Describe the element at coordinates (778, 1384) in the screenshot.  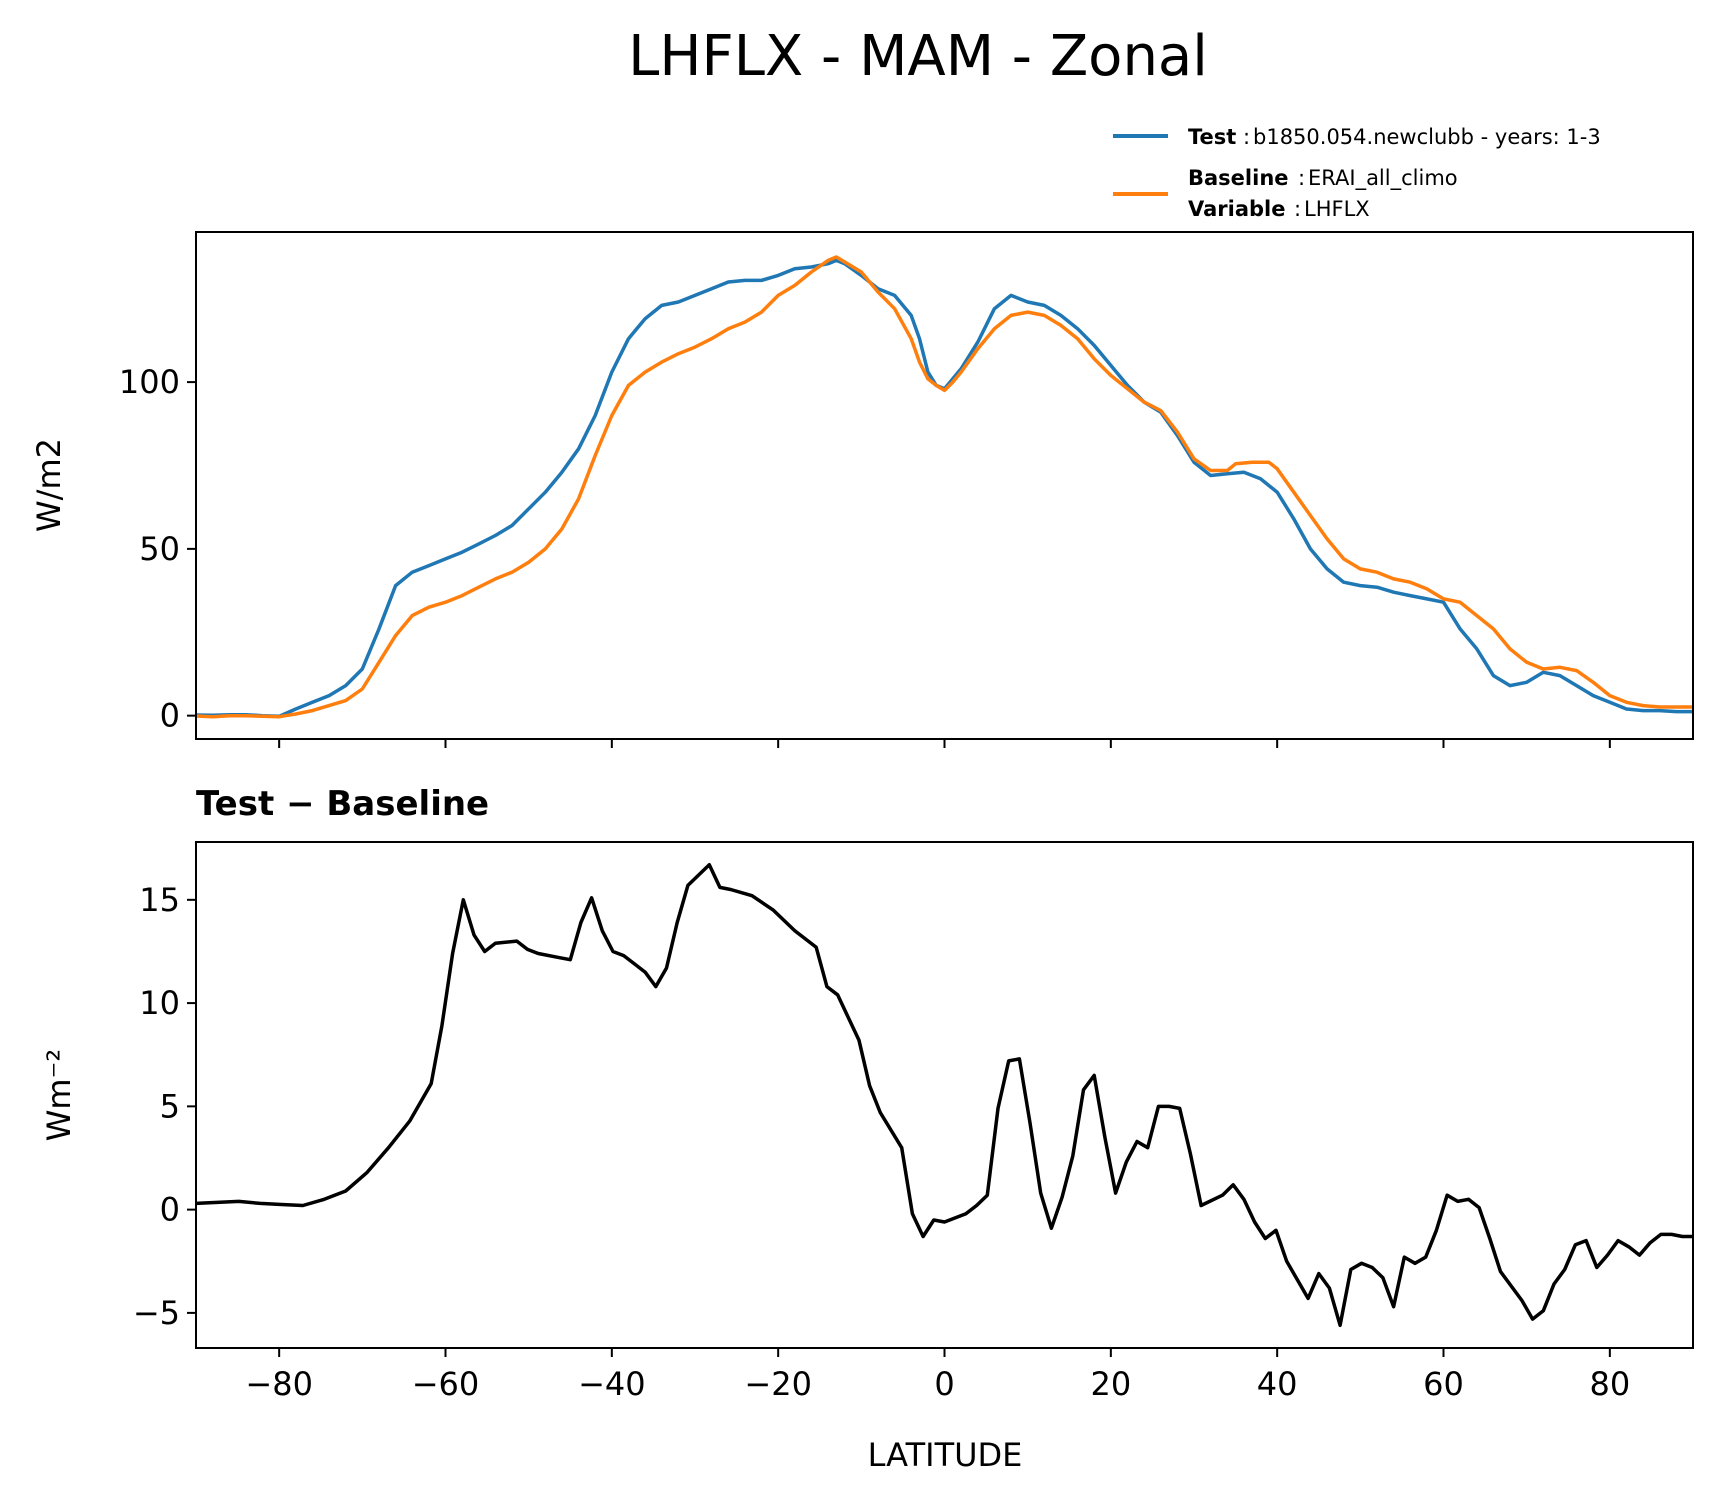
I see `bottom-xtick-label: −20` at that location.